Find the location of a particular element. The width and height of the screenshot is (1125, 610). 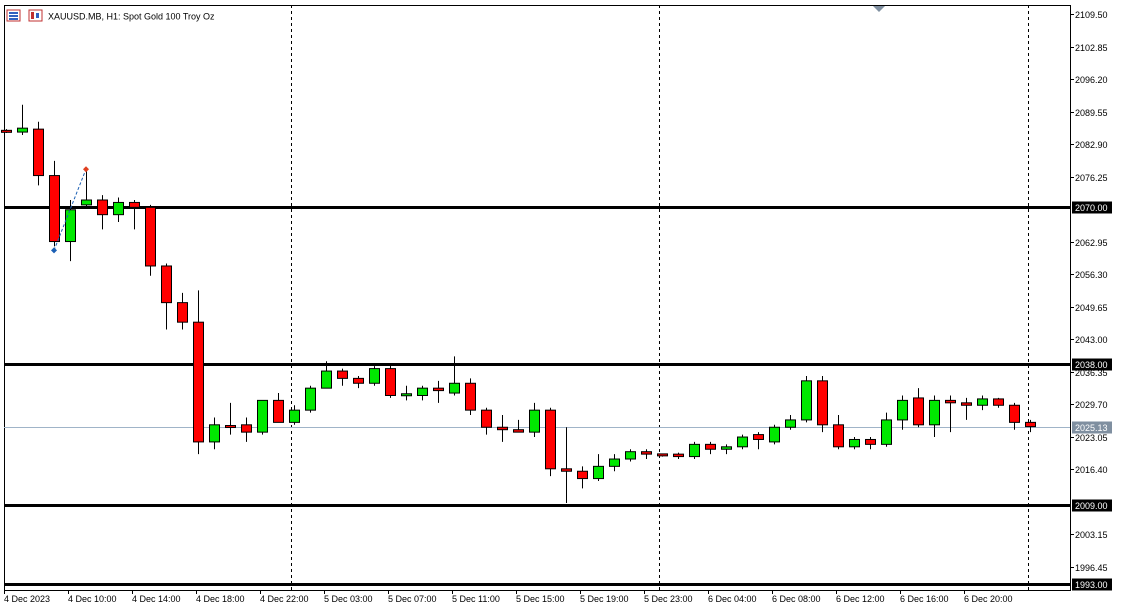

trade-connector-line is located at coordinates (70, 210).